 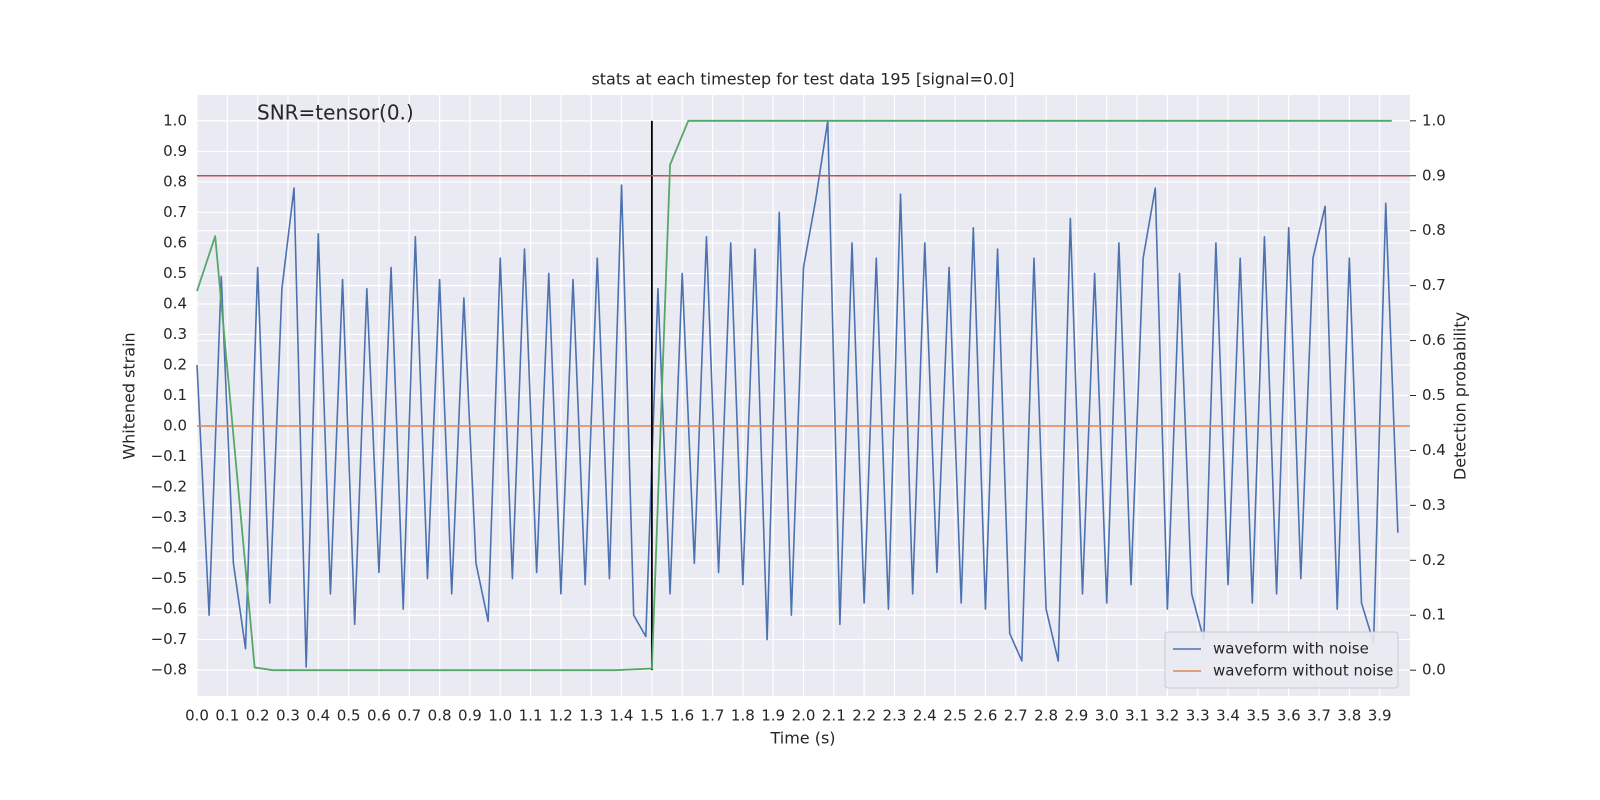 I want to click on x-tick-label: 1.7, so click(x=713, y=716).